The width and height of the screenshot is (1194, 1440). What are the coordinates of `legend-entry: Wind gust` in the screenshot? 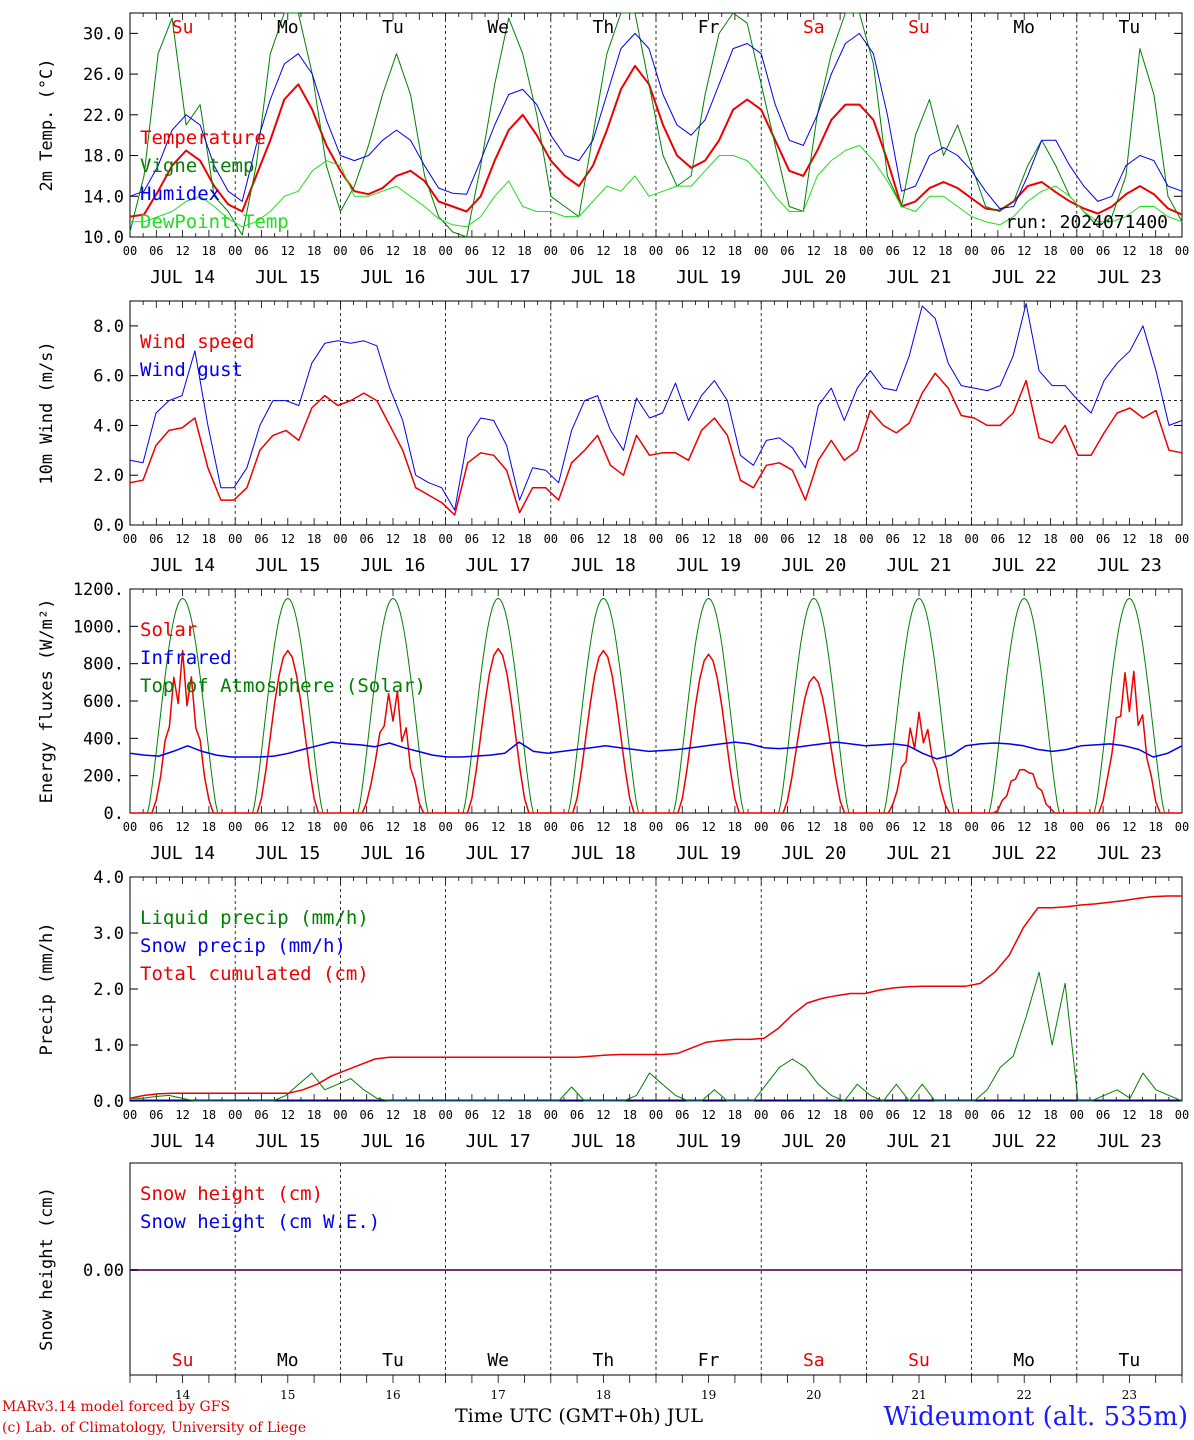 It's located at (191, 370).